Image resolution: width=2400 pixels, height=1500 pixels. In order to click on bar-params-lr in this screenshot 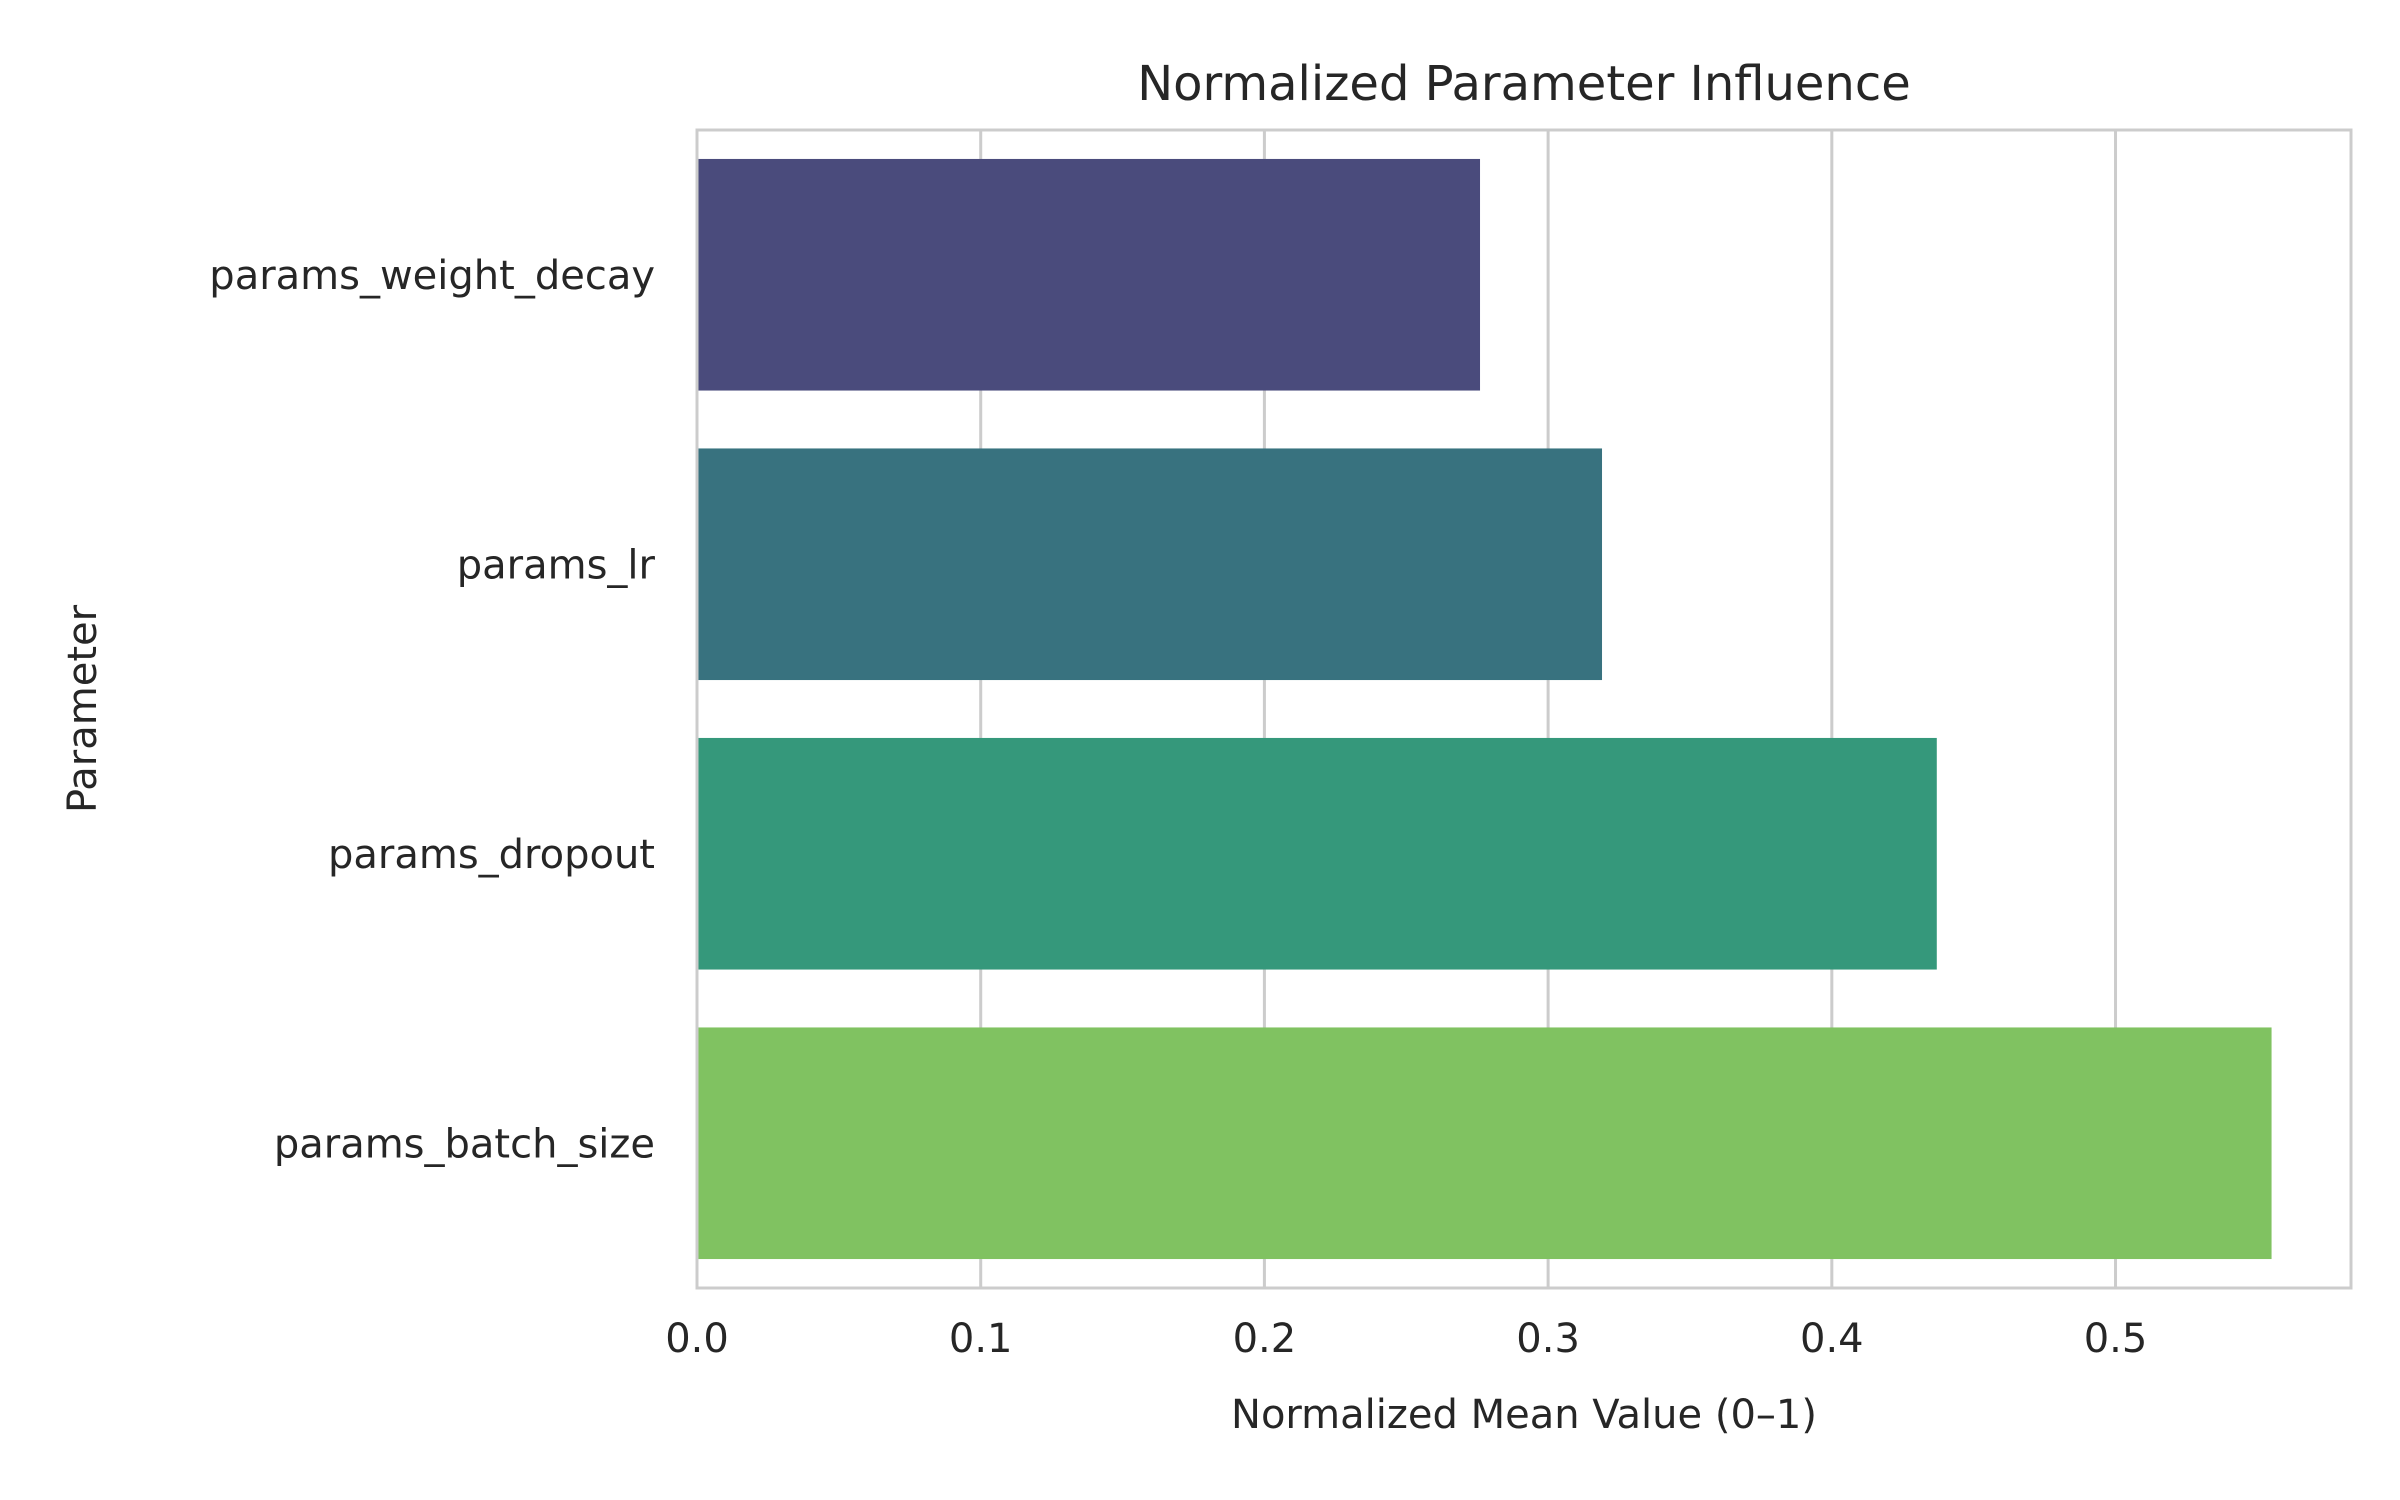, I will do `click(1150, 564)`.